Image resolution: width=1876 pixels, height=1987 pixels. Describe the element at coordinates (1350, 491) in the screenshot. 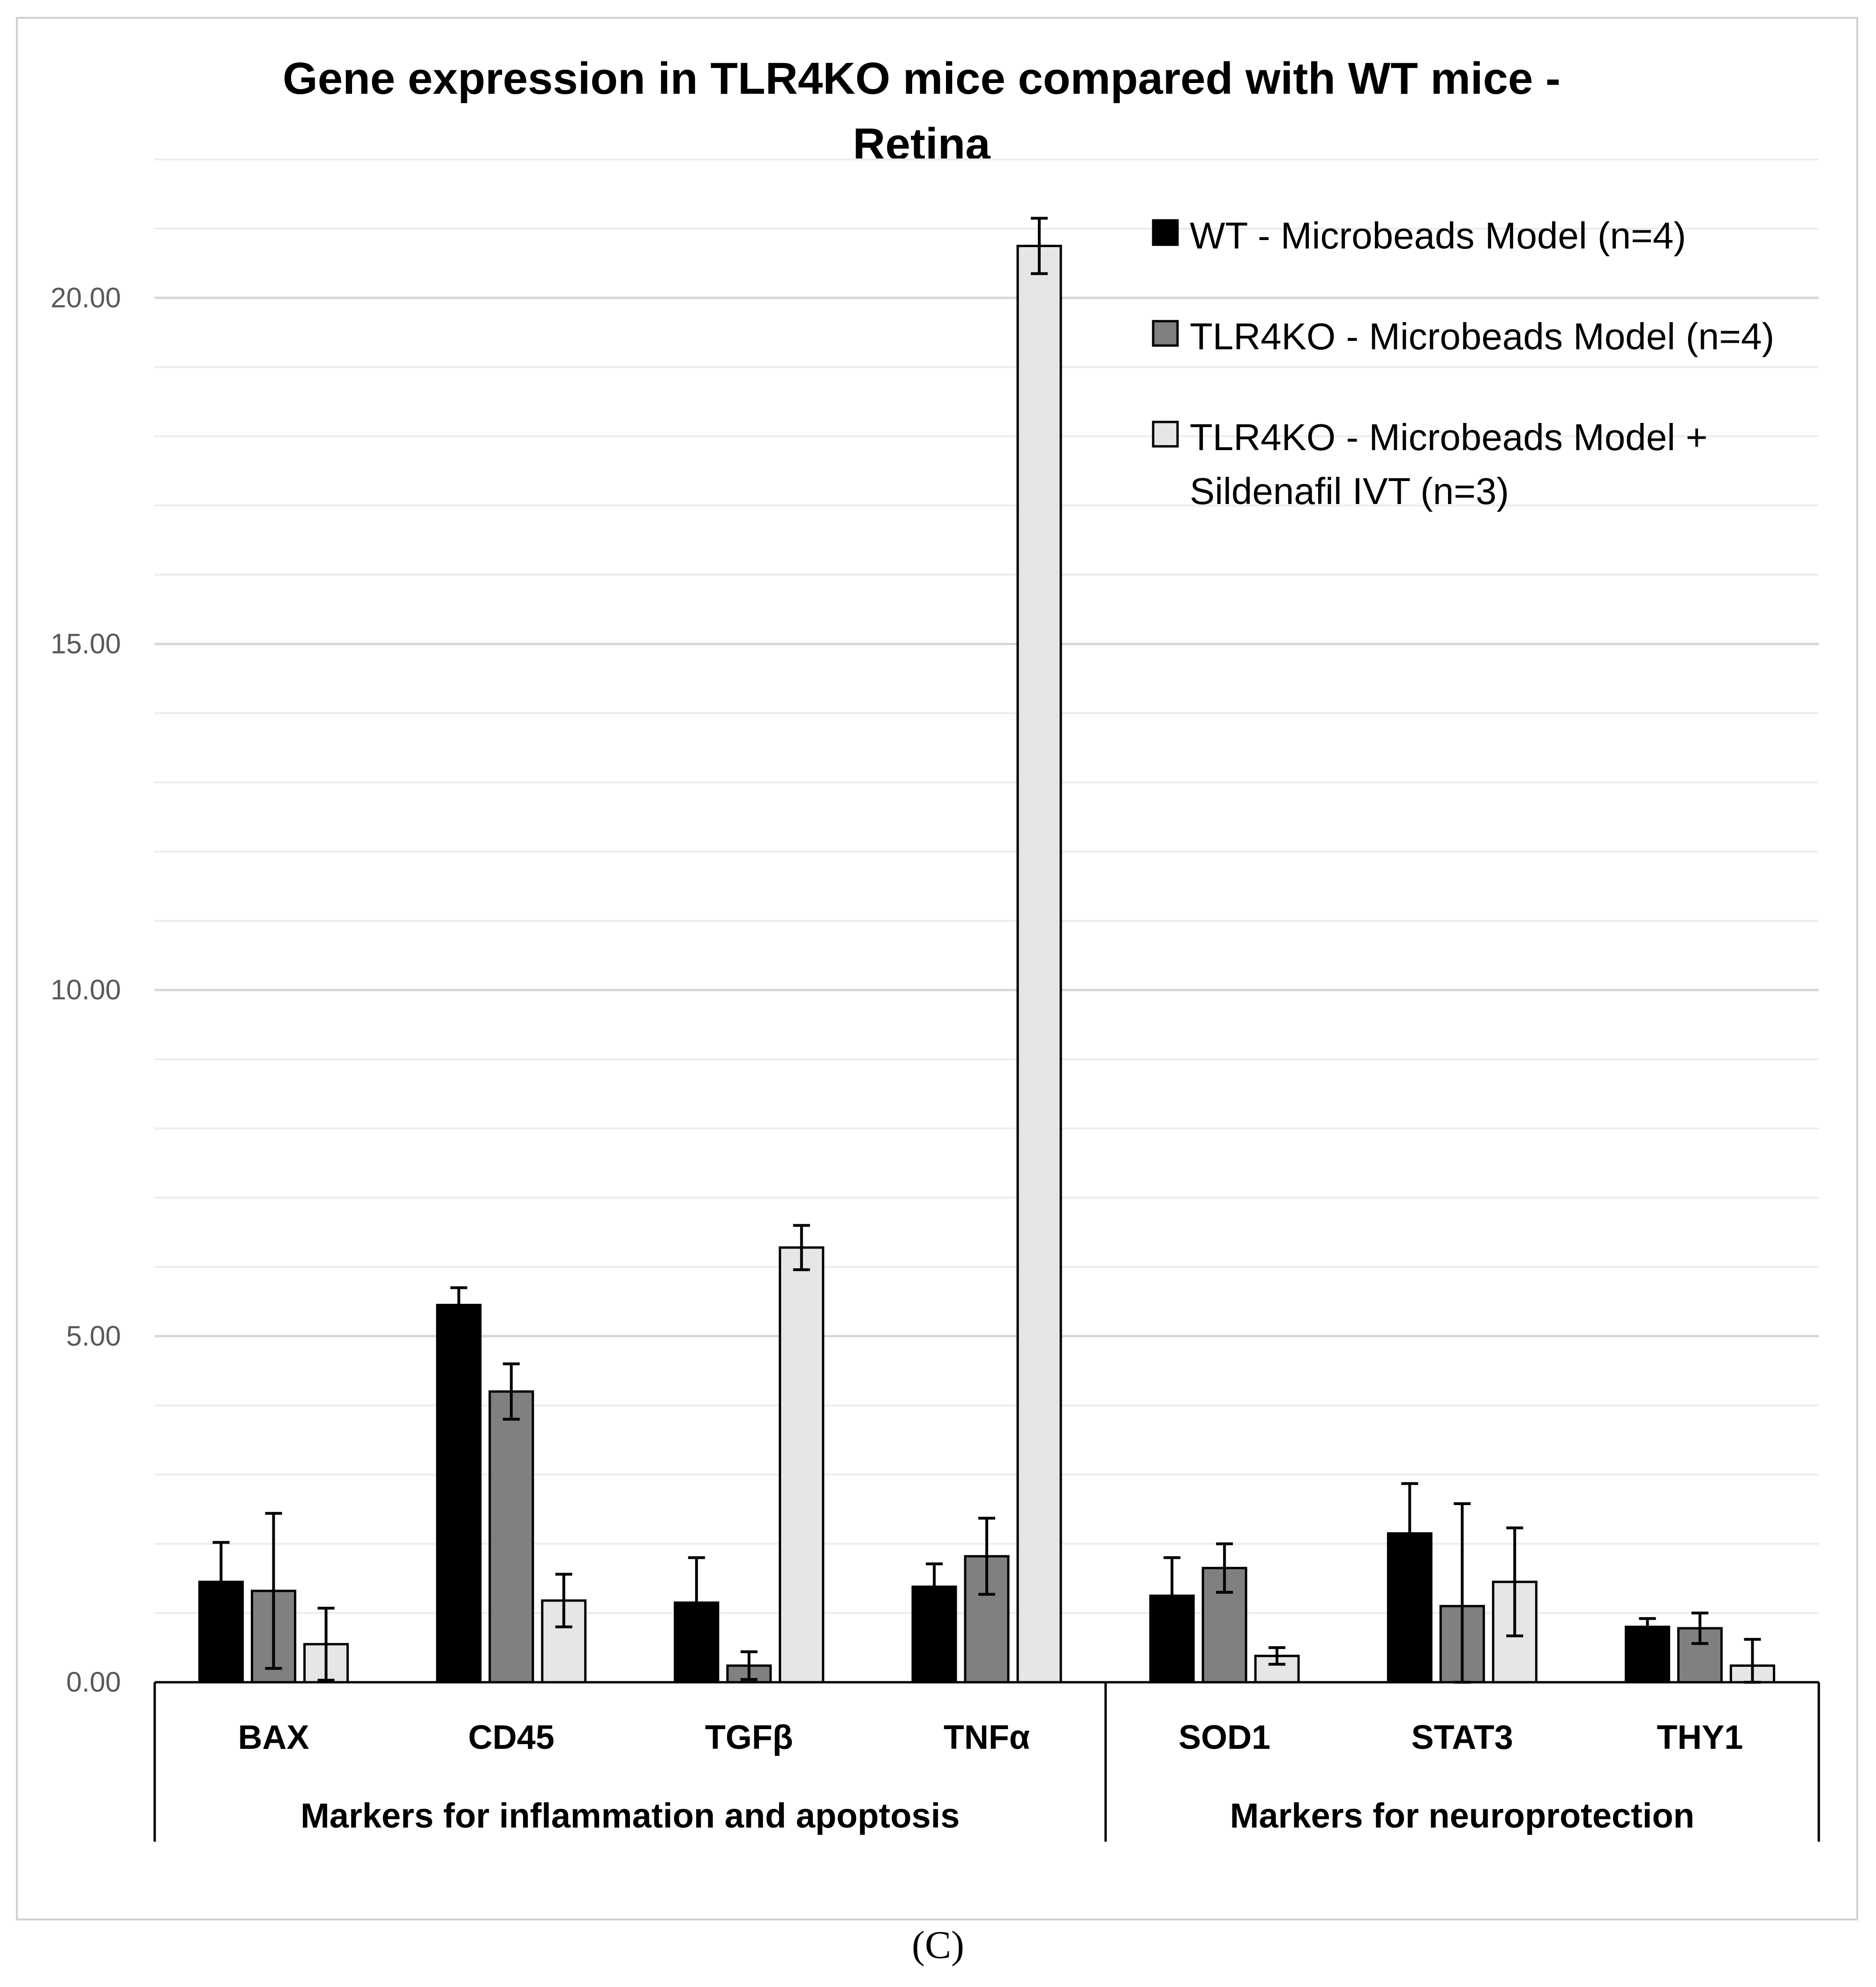

I see `legend-label: Sildenafil IVT (n=3)` at that location.